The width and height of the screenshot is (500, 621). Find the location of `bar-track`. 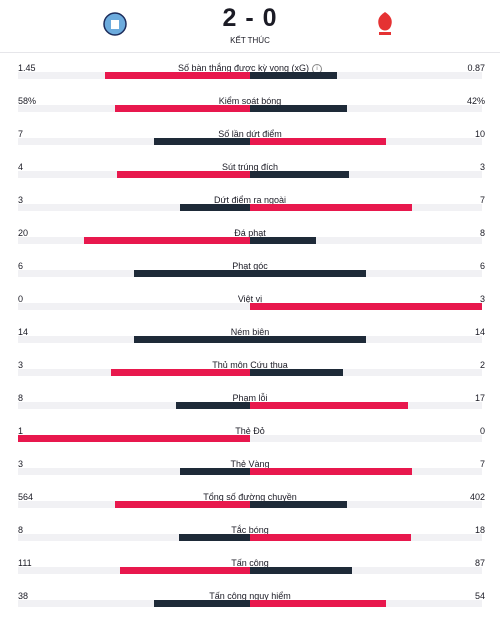

bar-track is located at coordinates (250, 438).